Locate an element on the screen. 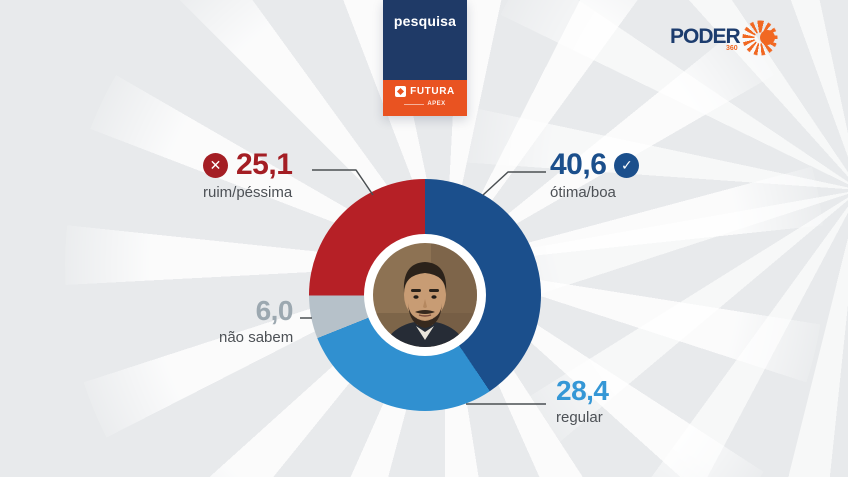 The image size is (848, 477). label-ruim-pessima: ✕ 25,1 ruim/péssima is located at coordinates (248, 174).